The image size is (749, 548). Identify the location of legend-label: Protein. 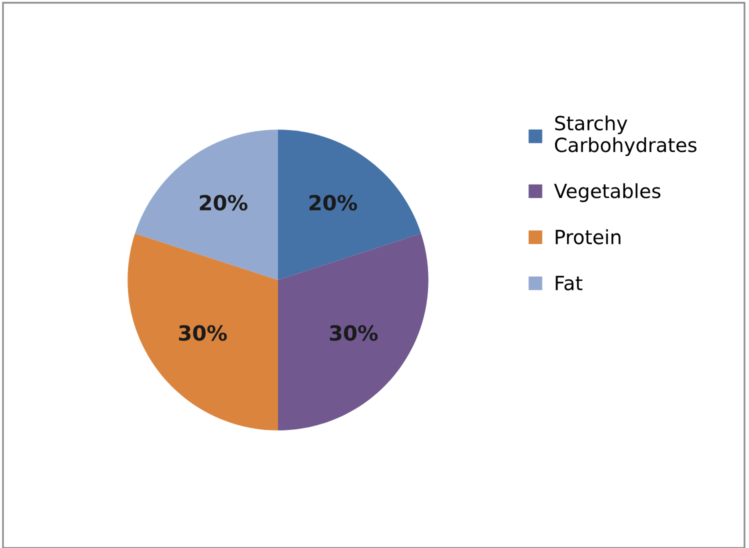
(588, 236).